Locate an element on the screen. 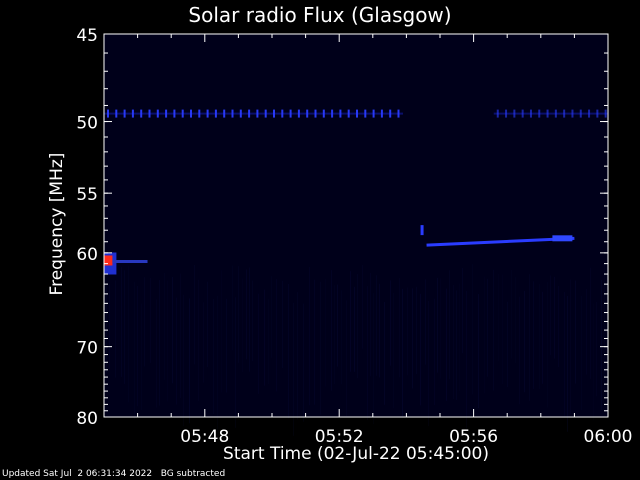  x-tick-label: 05:48 is located at coordinates (204, 437).